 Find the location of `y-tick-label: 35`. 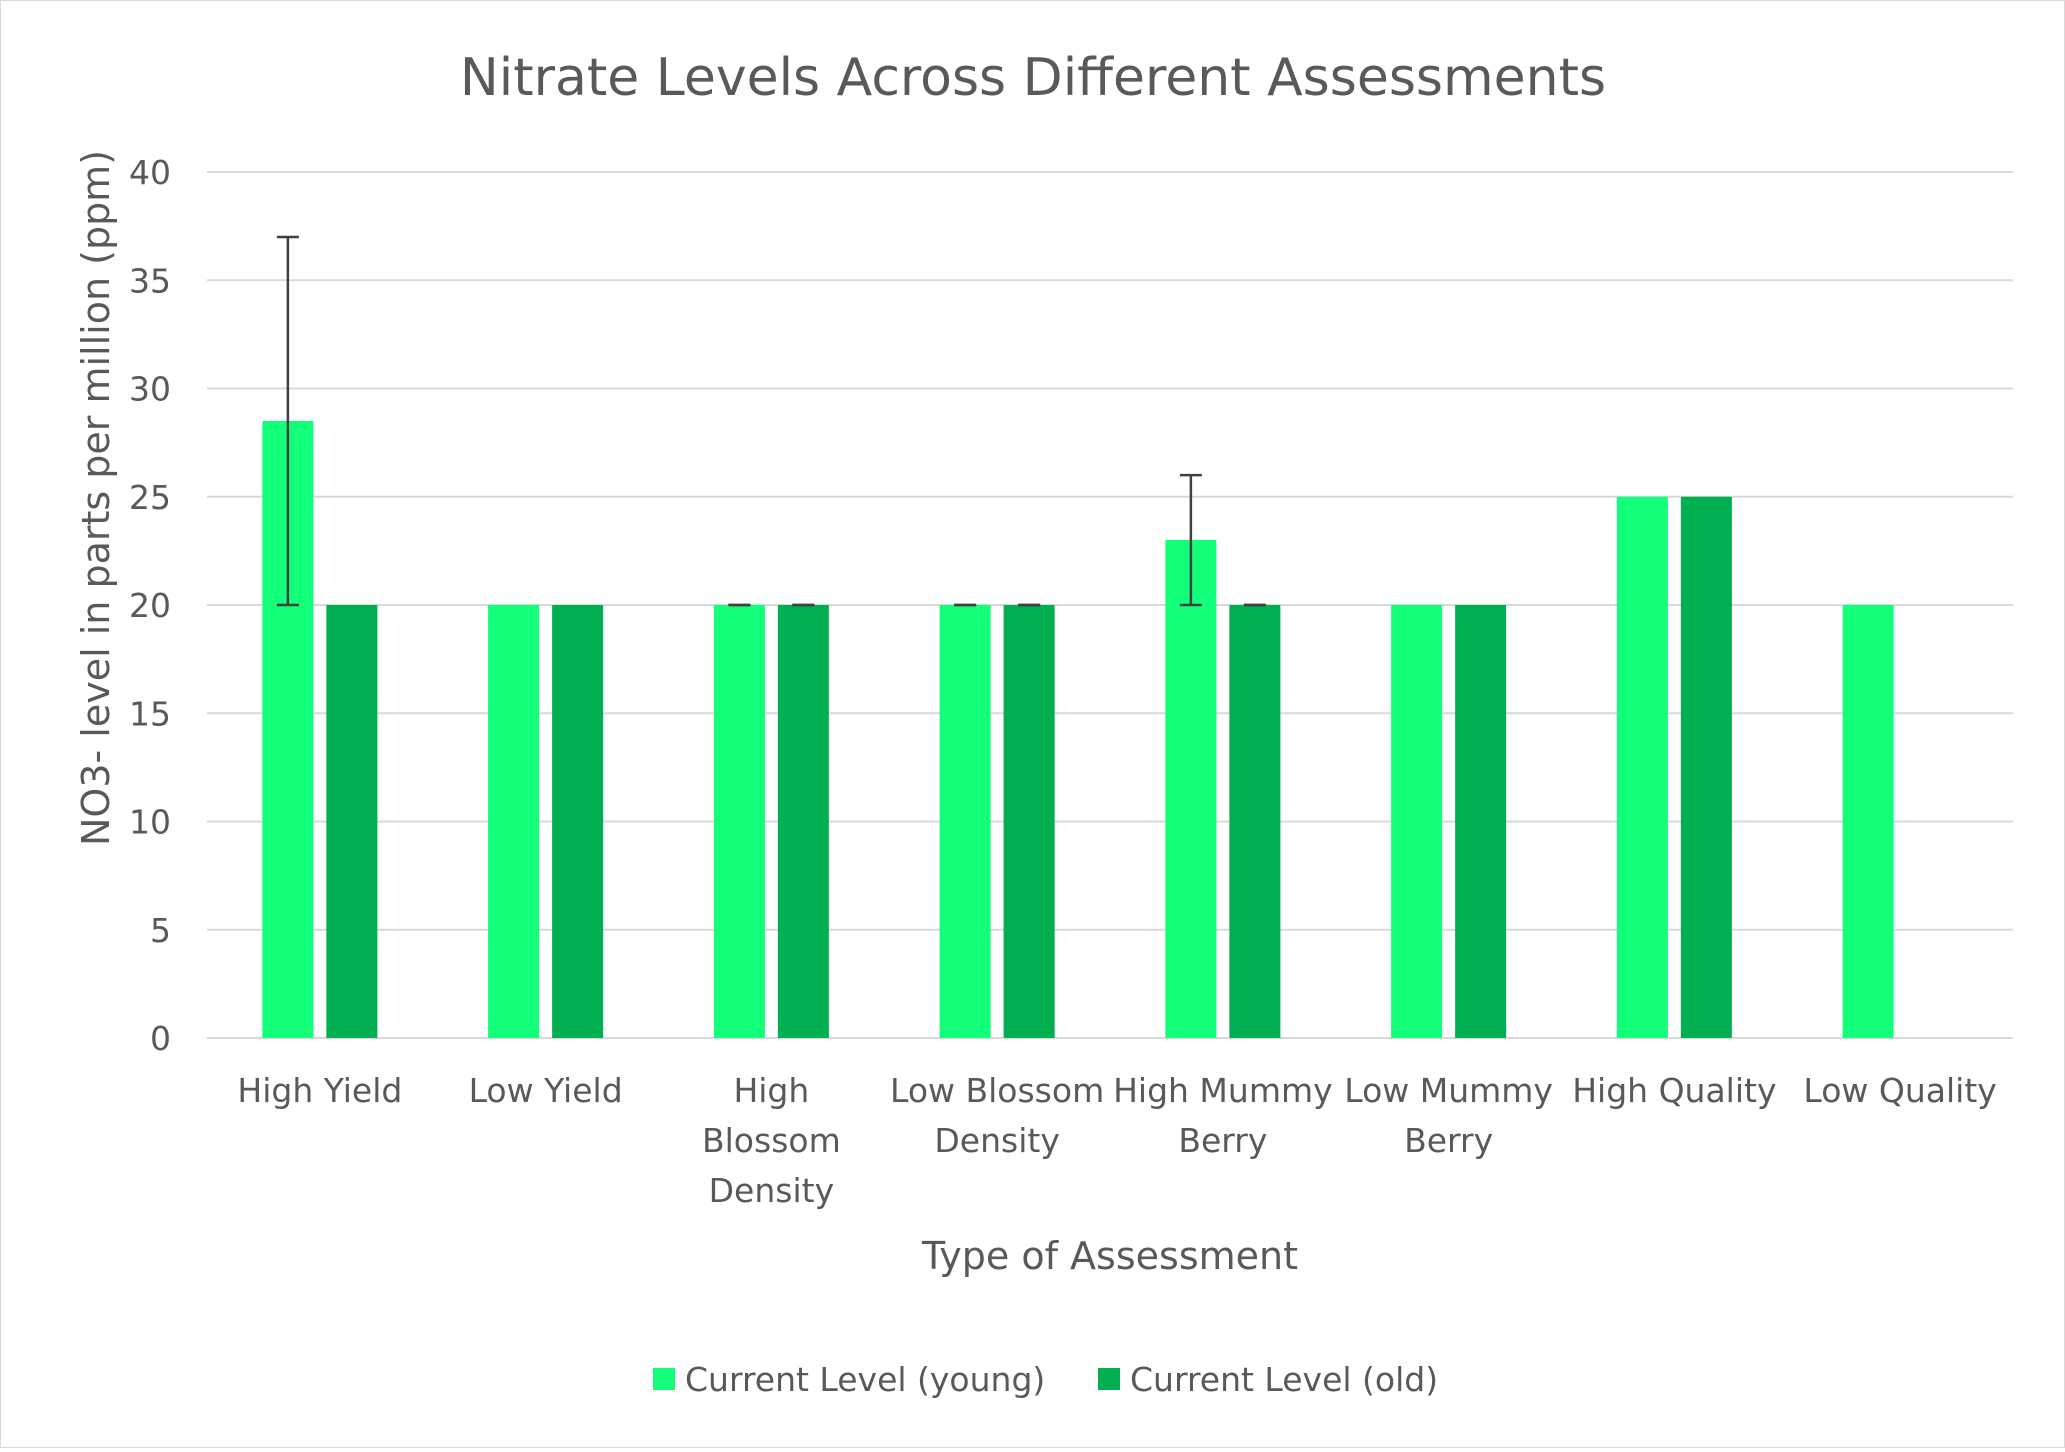

y-tick-label: 35 is located at coordinates (150, 280).